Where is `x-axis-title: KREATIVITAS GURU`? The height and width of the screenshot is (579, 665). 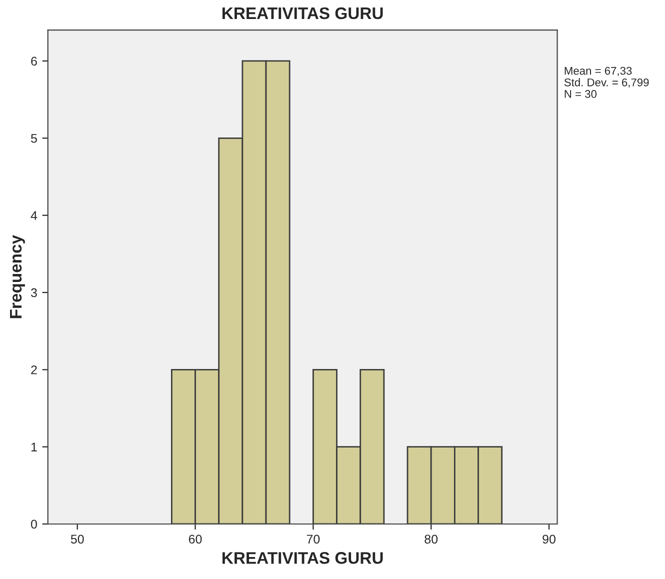
x-axis-title: KREATIVITAS GURU is located at coordinates (302, 558).